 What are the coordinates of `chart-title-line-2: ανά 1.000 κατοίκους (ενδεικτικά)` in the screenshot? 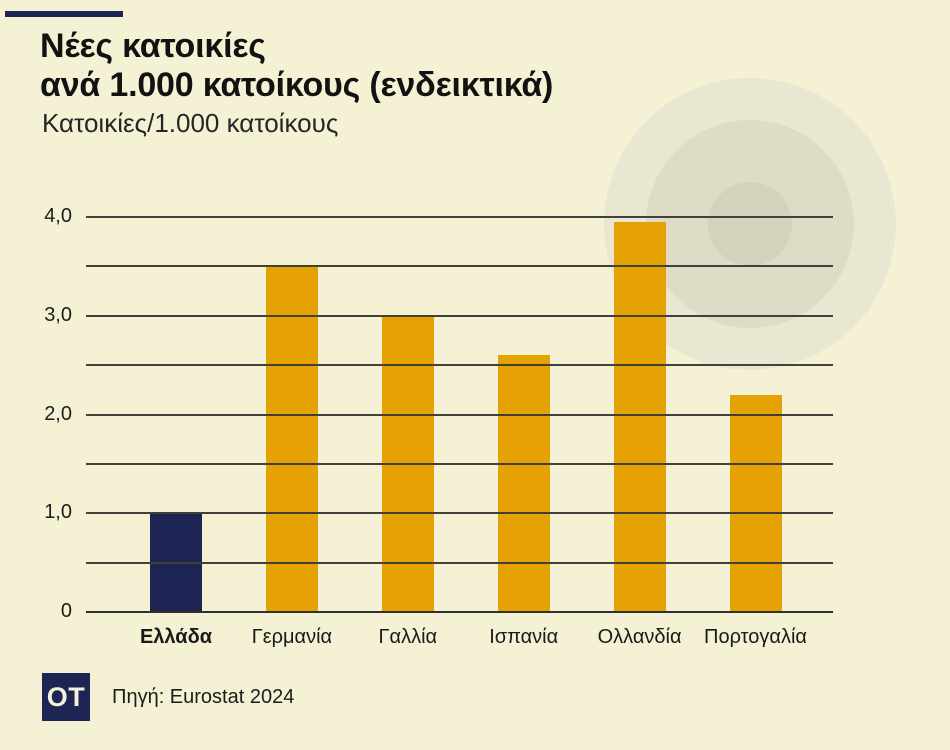 It's located at (297, 85).